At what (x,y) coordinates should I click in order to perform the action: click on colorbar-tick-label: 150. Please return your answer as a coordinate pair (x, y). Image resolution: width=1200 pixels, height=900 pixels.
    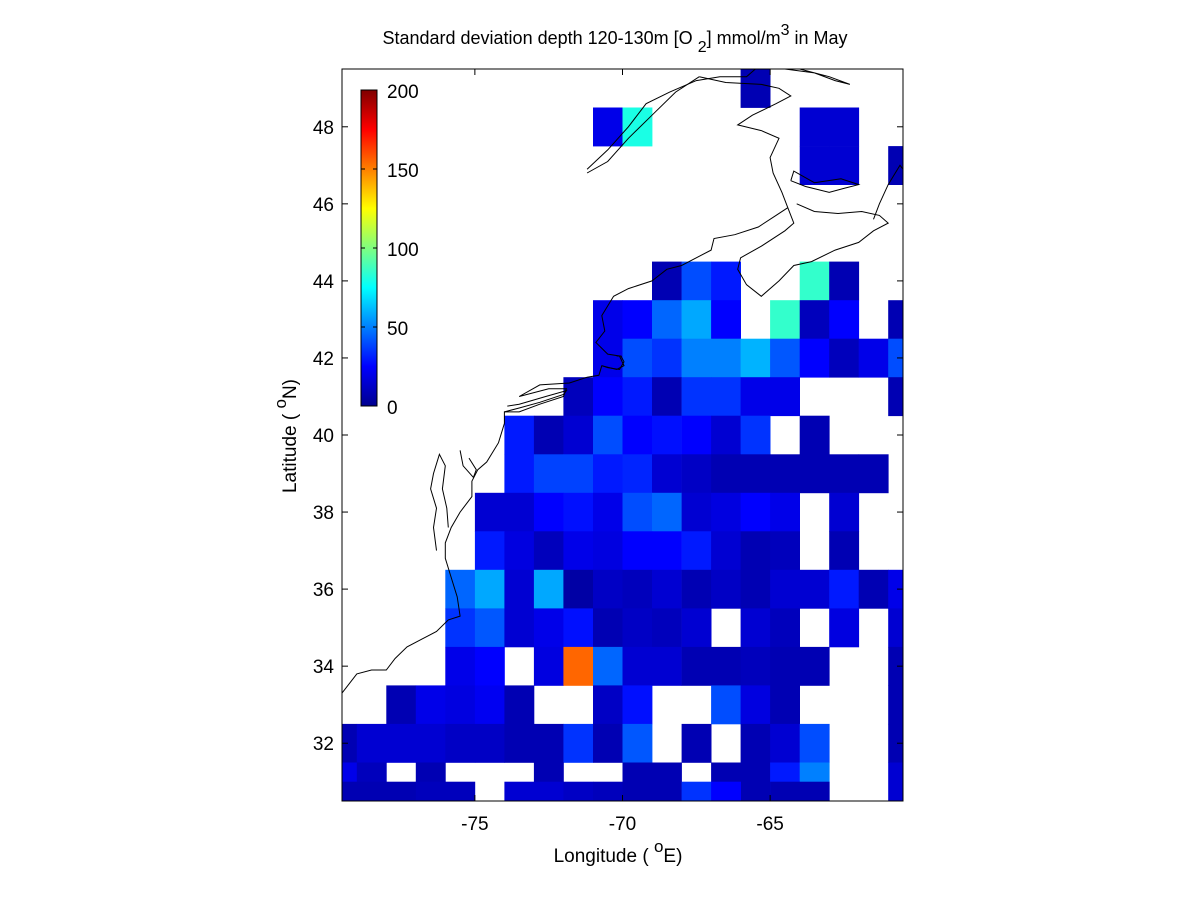
    Looking at the image, I should click on (403, 171).